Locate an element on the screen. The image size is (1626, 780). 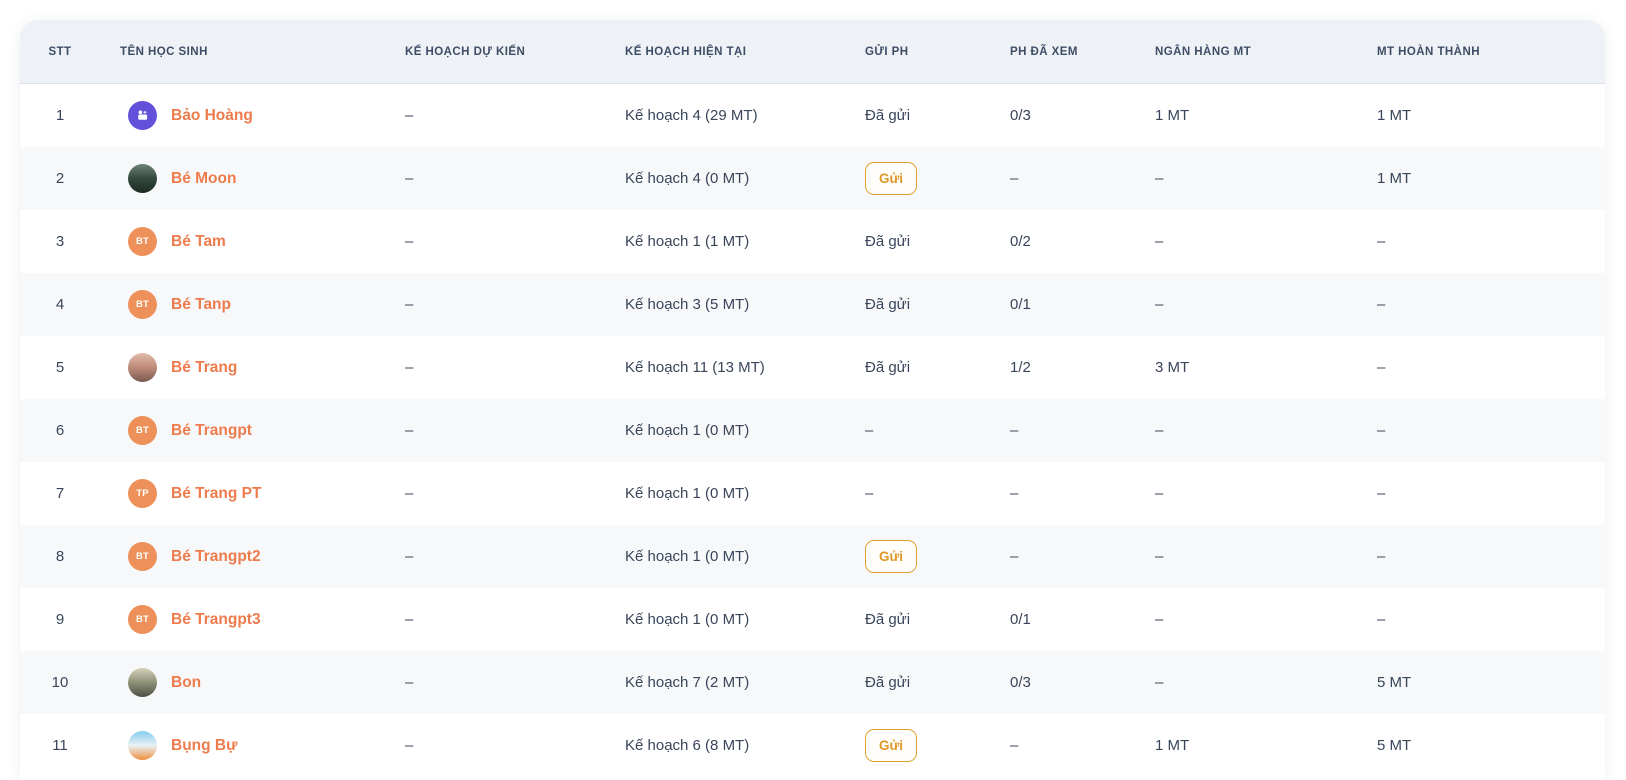
student-name-link: Bé Tanp is located at coordinates (201, 304).